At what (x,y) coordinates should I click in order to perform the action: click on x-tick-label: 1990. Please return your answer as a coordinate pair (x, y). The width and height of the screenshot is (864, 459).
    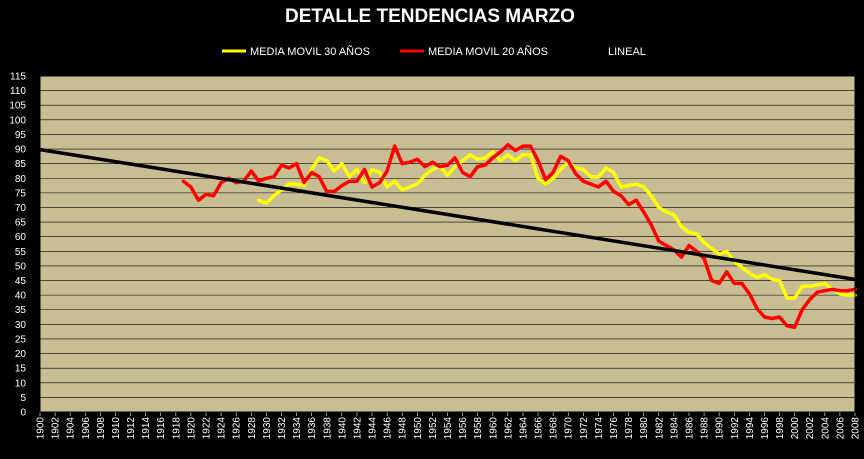
    Looking at the image, I should click on (720, 428).